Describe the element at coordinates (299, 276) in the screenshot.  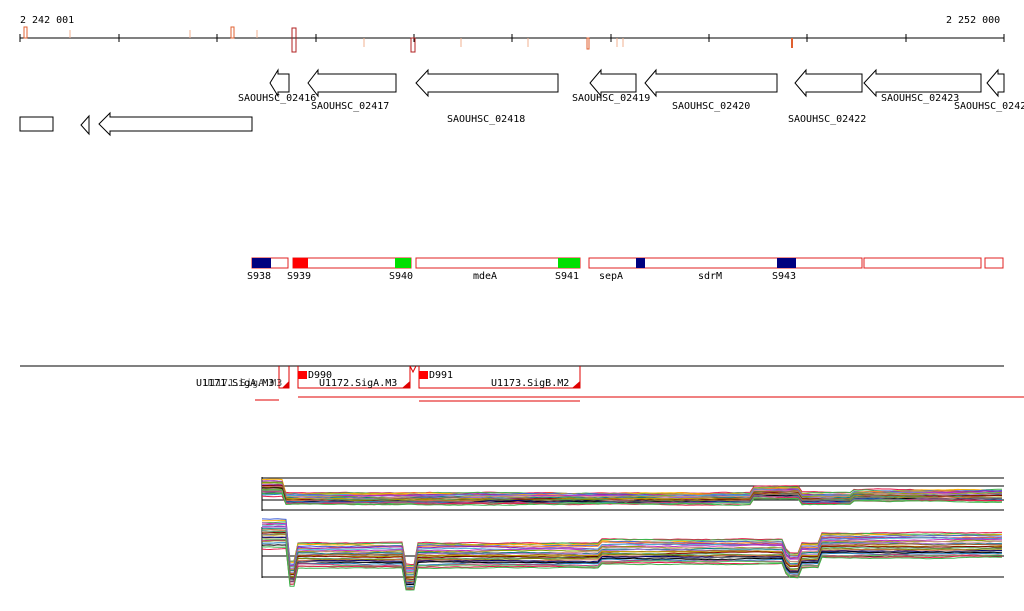
I see `segment-label: S939` at that location.